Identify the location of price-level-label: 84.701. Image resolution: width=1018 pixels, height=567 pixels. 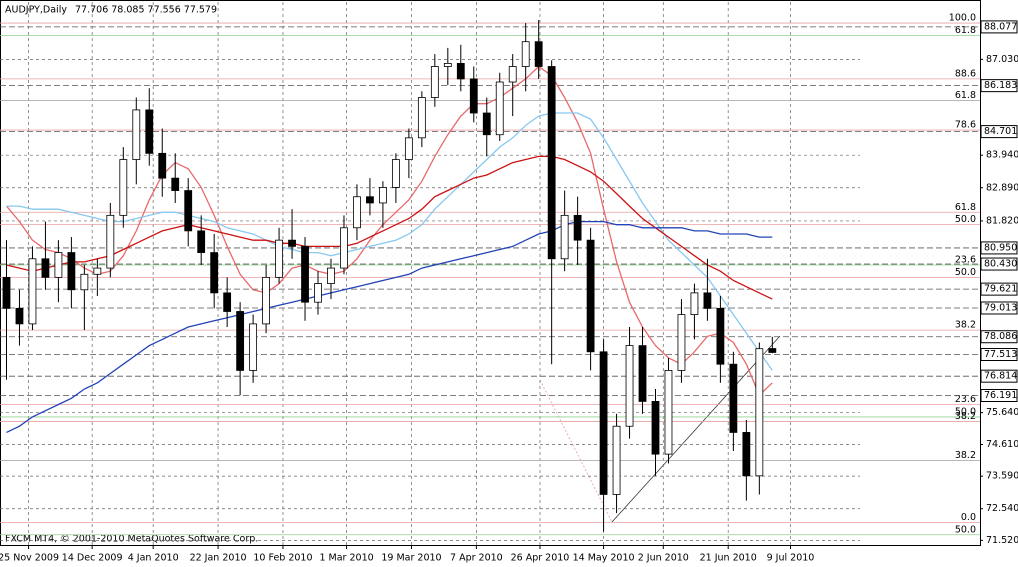
(1000, 131).